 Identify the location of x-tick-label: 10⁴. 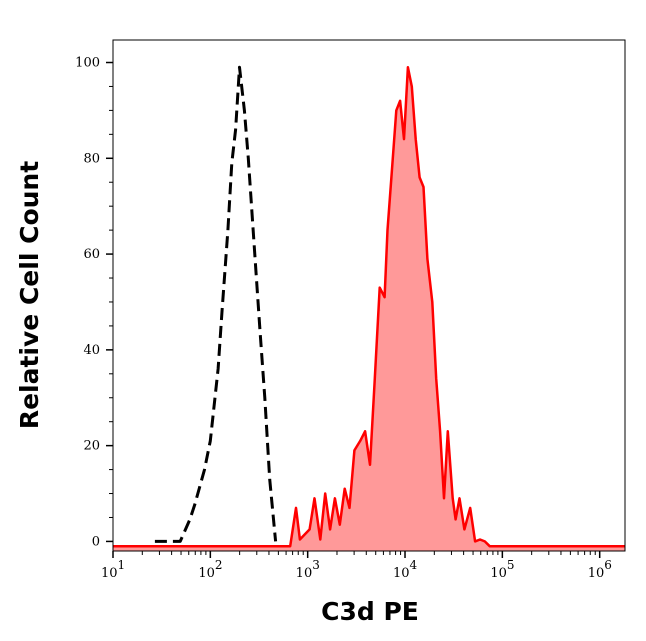
(405, 569).